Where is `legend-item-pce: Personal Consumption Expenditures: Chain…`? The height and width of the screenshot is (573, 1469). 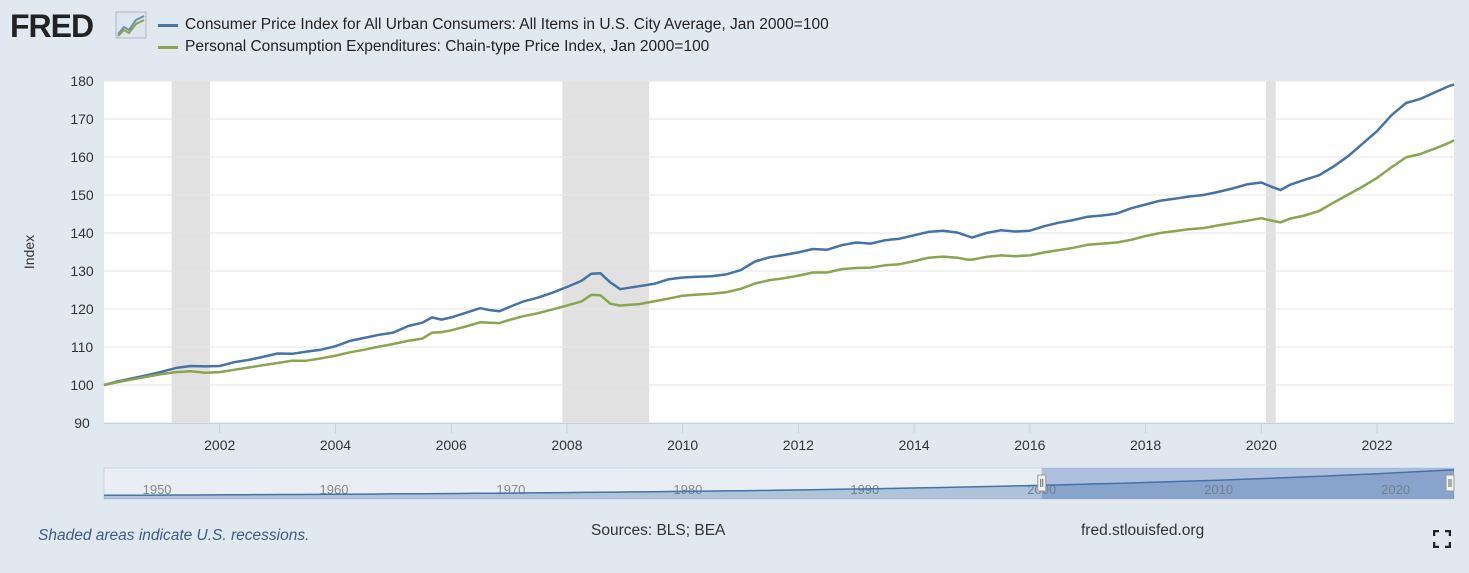 legend-item-pce: Personal Consumption Expenditures: Chain… is located at coordinates (493, 47).